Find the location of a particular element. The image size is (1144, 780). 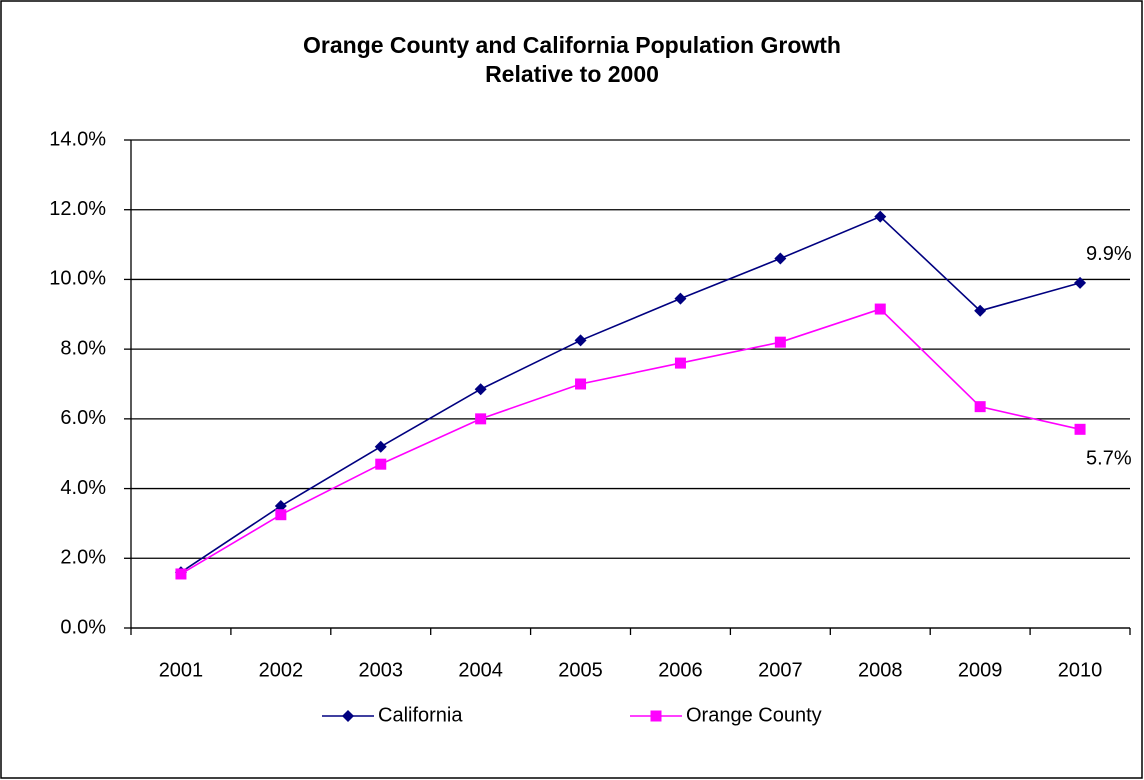

y-tick-label: 12.0% is located at coordinates (77, 209).